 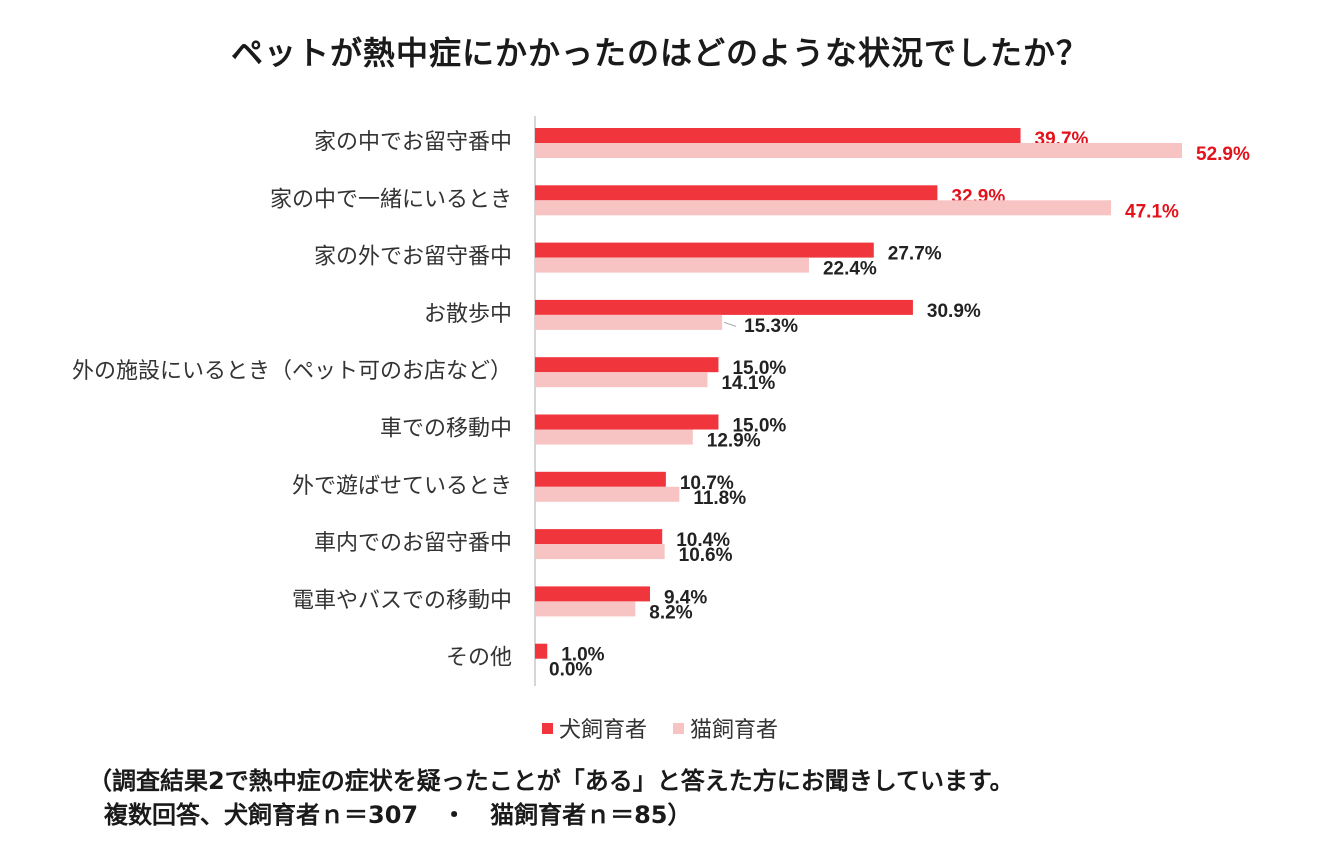 What do you see at coordinates (402, 600) in the screenshot?
I see `category-label: 電車やバスでの移動中` at bounding box center [402, 600].